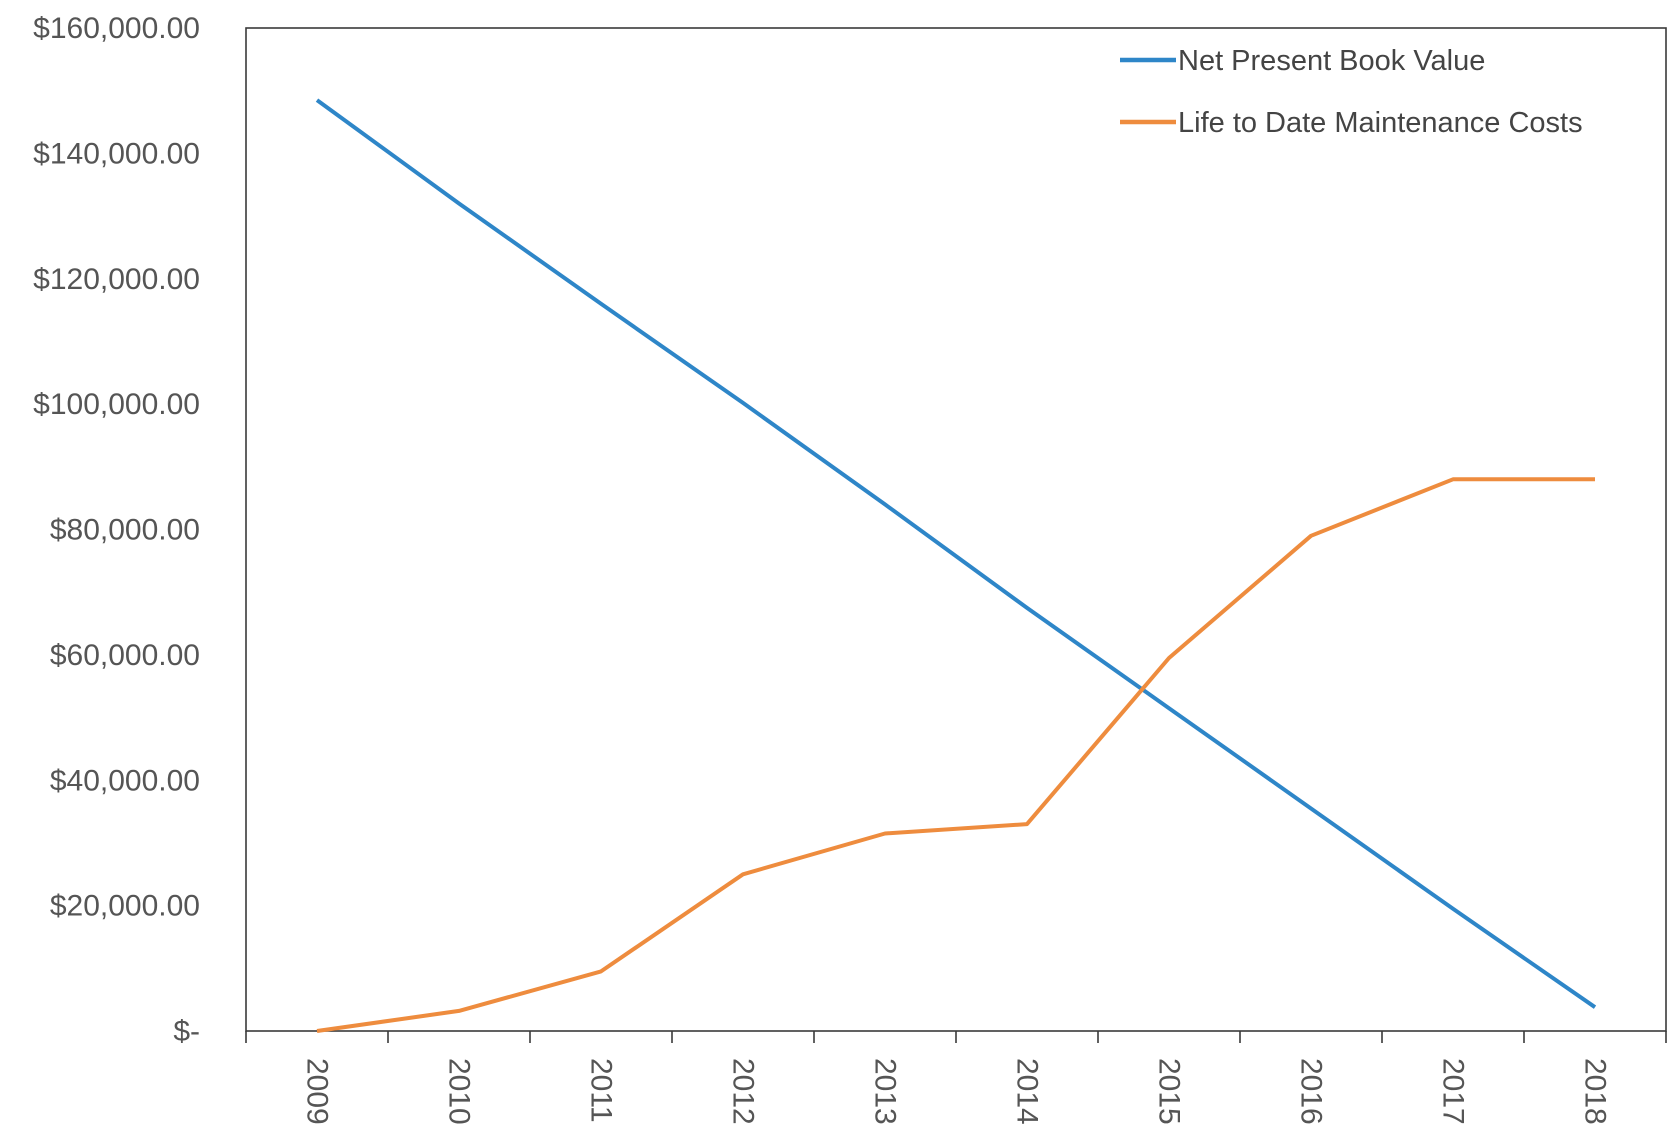 This screenshot has height=1135, width=1669. What do you see at coordinates (116, 28) in the screenshot?
I see `y-tick-label: $160,000.00` at bounding box center [116, 28].